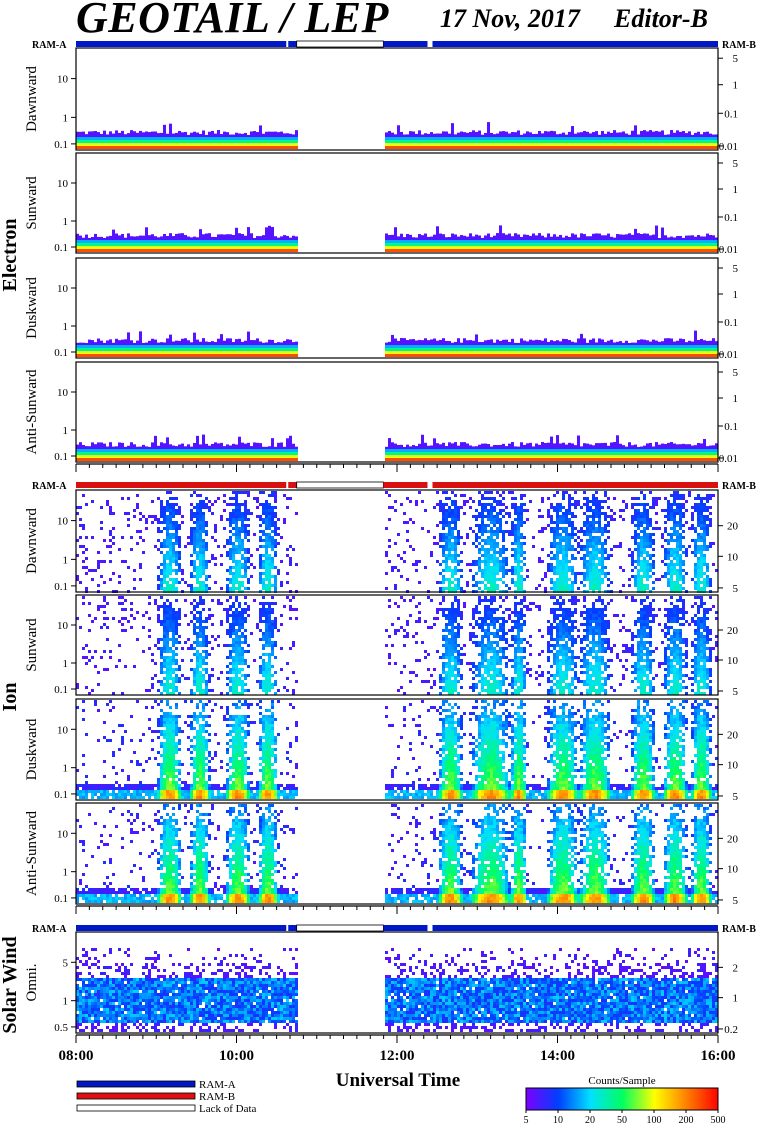  Describe the element at coordinates (558, 1120) in the screenshot. I see `colorbar-tick-label: 10` at that location.